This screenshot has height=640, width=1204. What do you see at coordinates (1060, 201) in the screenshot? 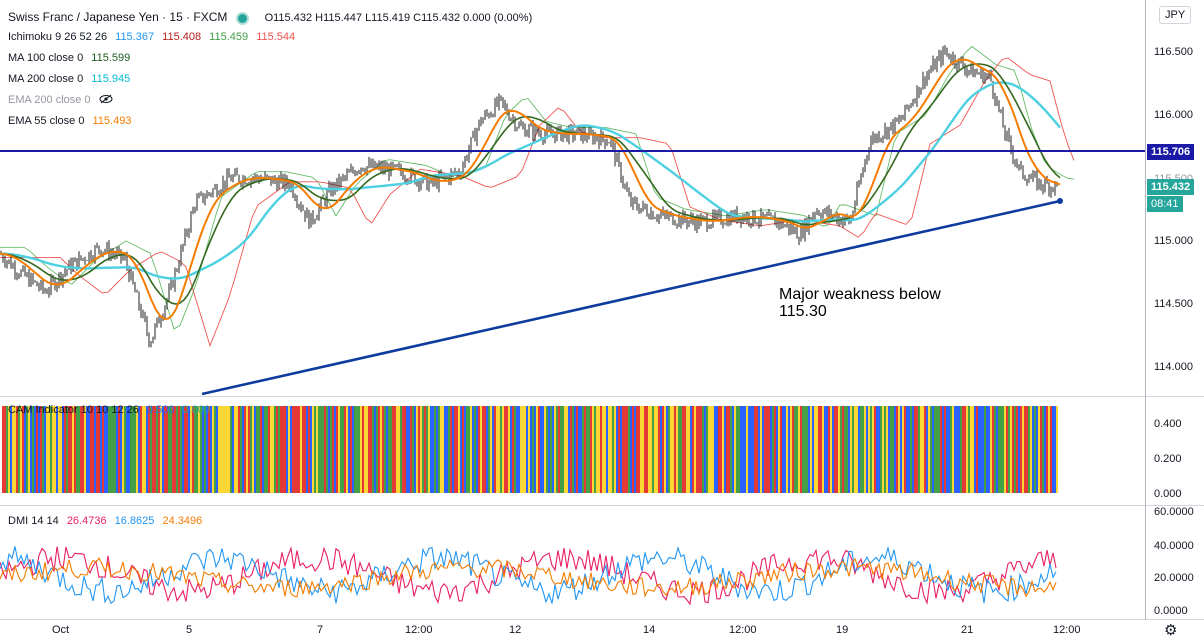
I see `trendline-handle` at bounding box center [1060, 201].